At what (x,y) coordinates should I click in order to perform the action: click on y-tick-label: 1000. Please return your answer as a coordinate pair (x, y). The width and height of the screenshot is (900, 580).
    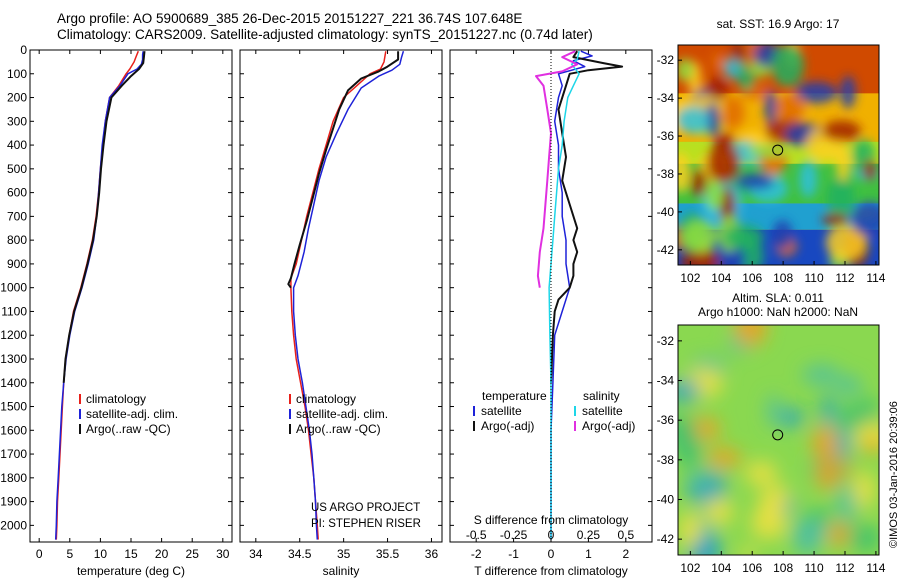
    Looking at the image, I should click on (13, 288).